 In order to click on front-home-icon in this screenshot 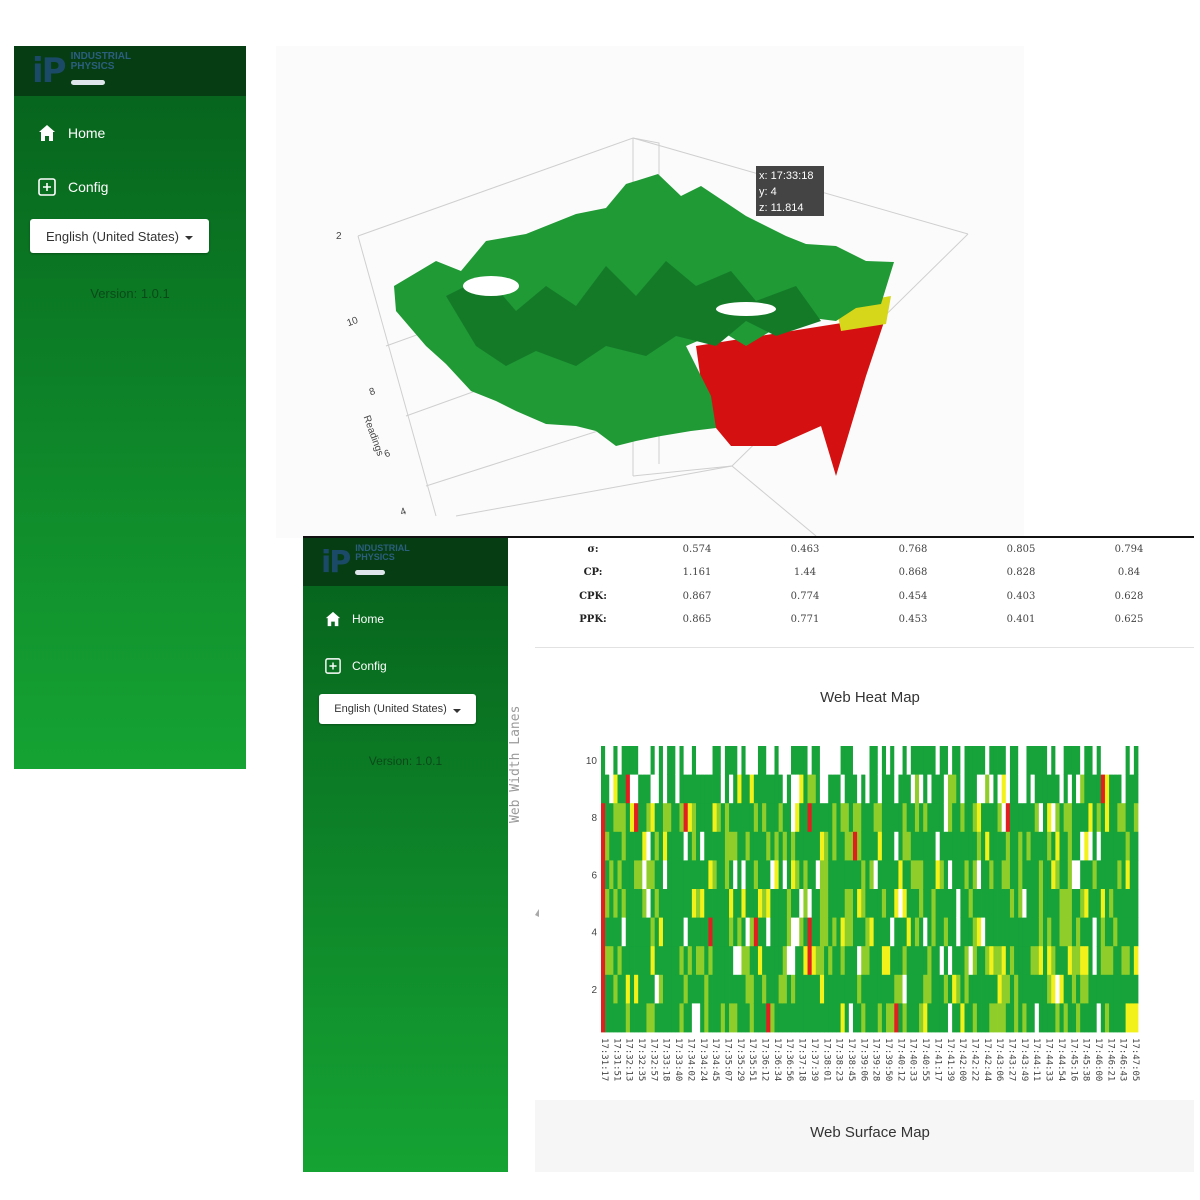, I will do `click(333, 619)`.